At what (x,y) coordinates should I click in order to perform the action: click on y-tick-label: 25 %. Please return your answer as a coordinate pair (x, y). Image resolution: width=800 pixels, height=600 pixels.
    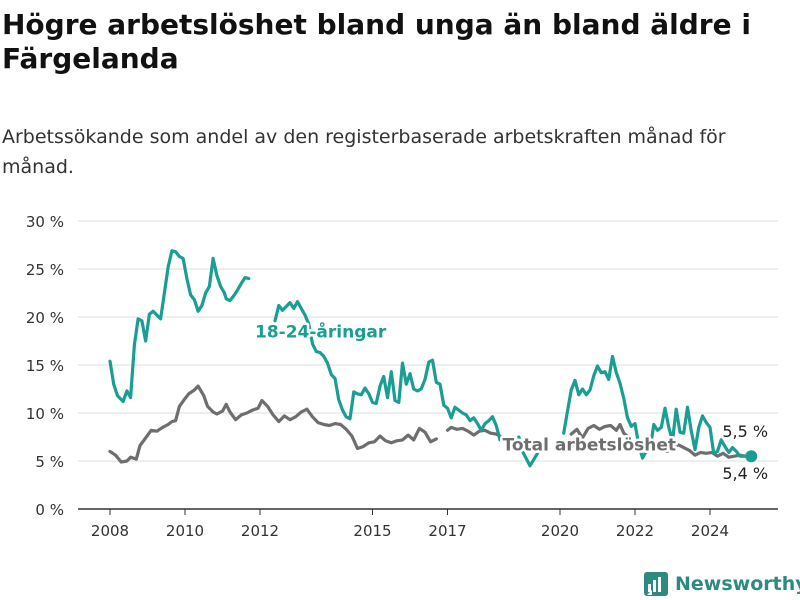
    Looking at the image, I should click on (45, 270).